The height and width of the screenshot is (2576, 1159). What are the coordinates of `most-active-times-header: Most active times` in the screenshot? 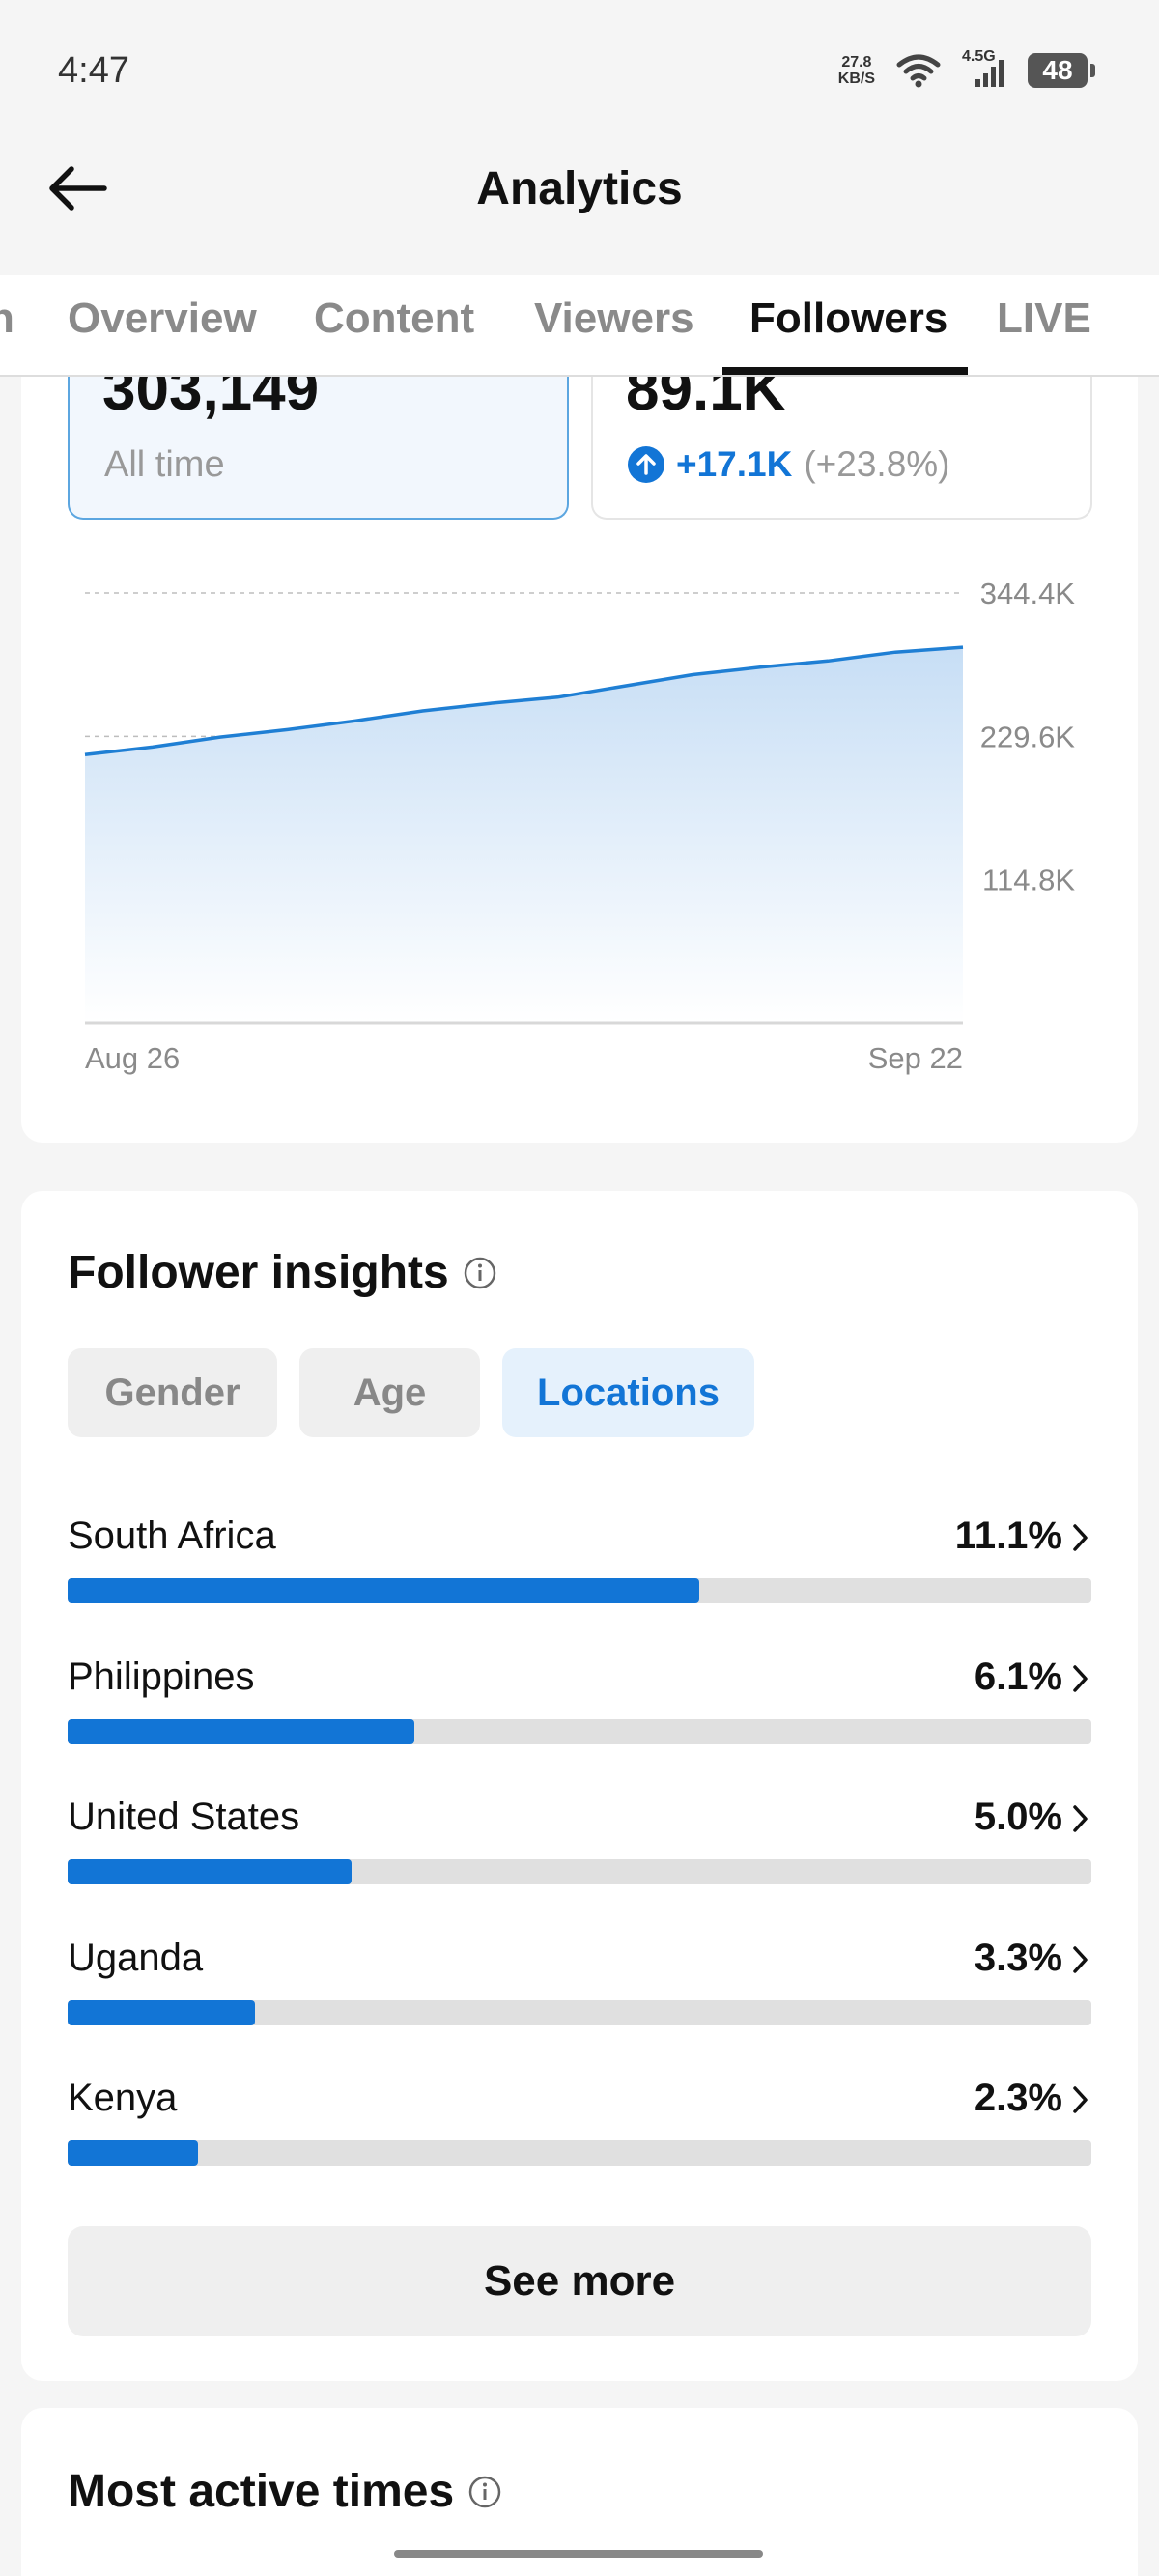 It's located at (285, 2491).